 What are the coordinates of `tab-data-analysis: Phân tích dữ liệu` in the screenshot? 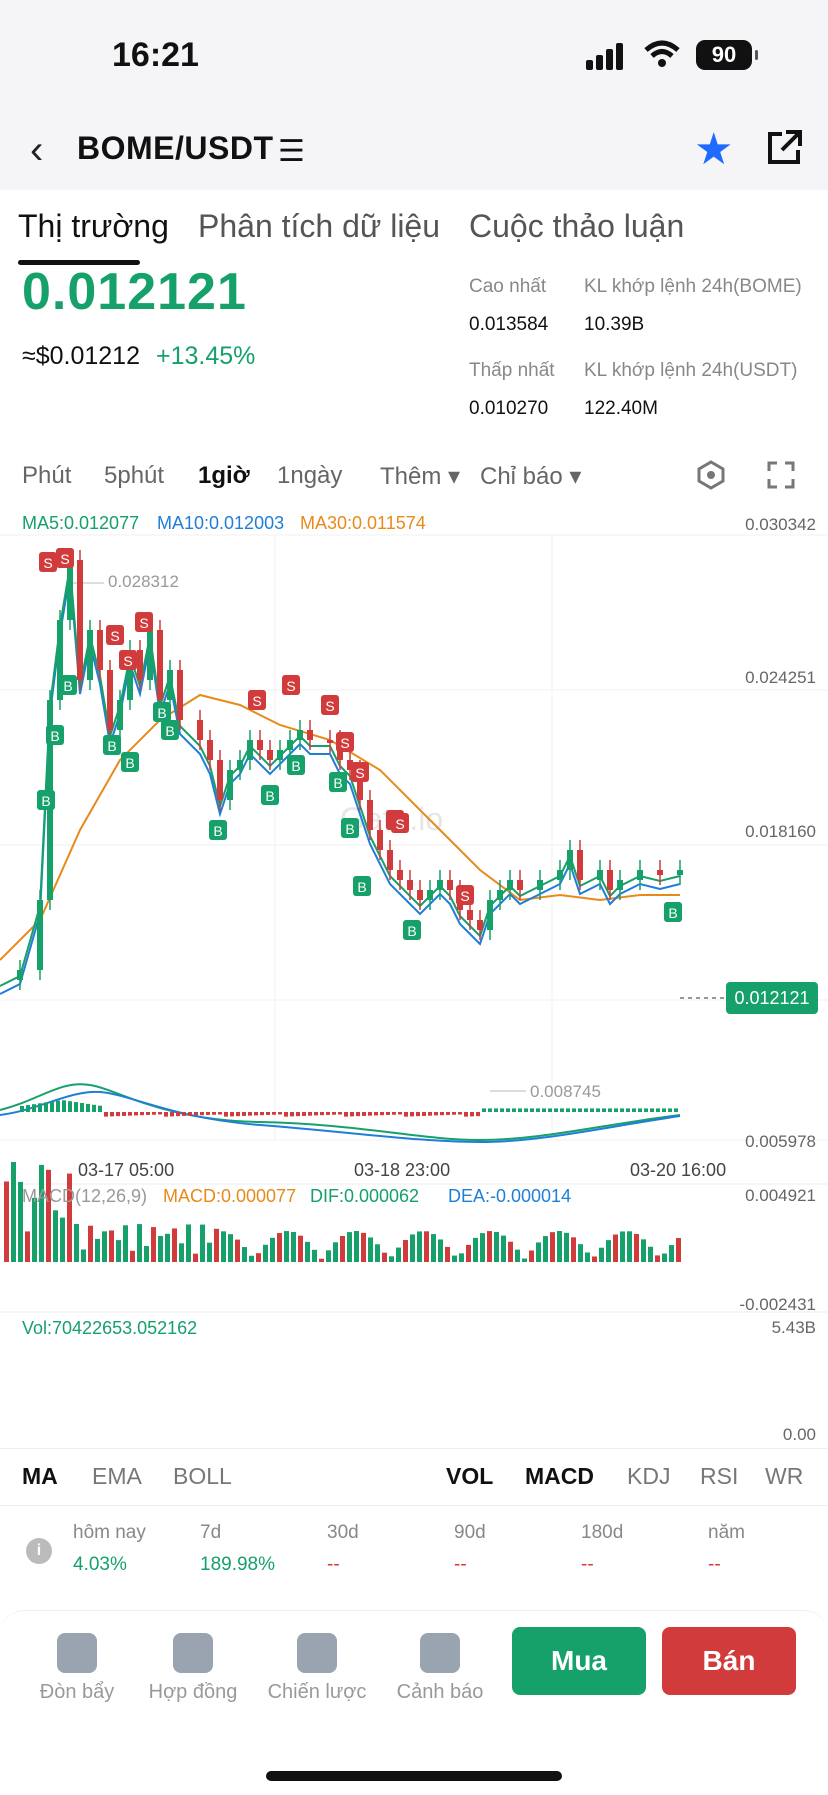 It's located at (319, 226).